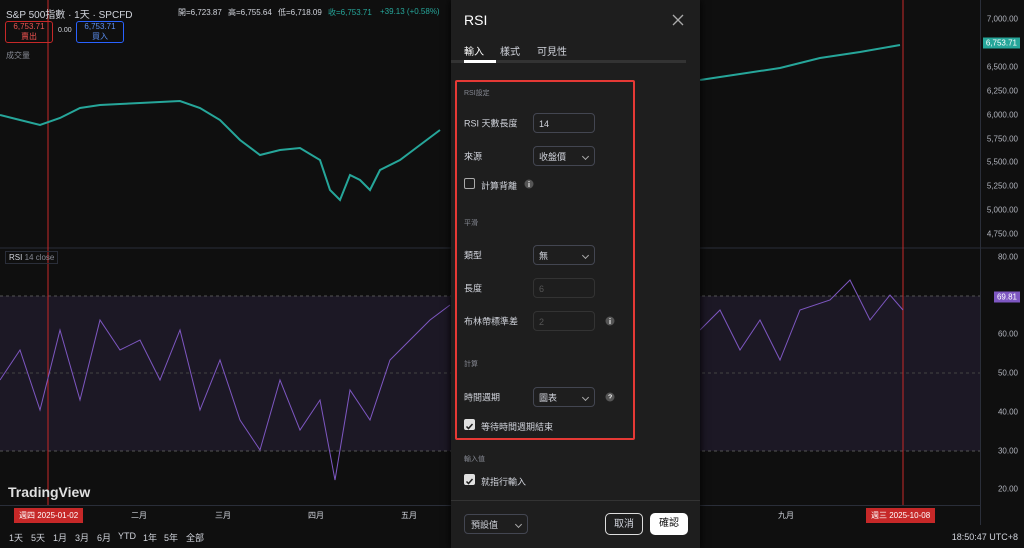 The width and height of the screenshot is (1024, 548). What do you see at coordinates (1002, 186) in the screenshot?
I see `price-tick-label: 5,250.00` at bounding box center [1002, 186].